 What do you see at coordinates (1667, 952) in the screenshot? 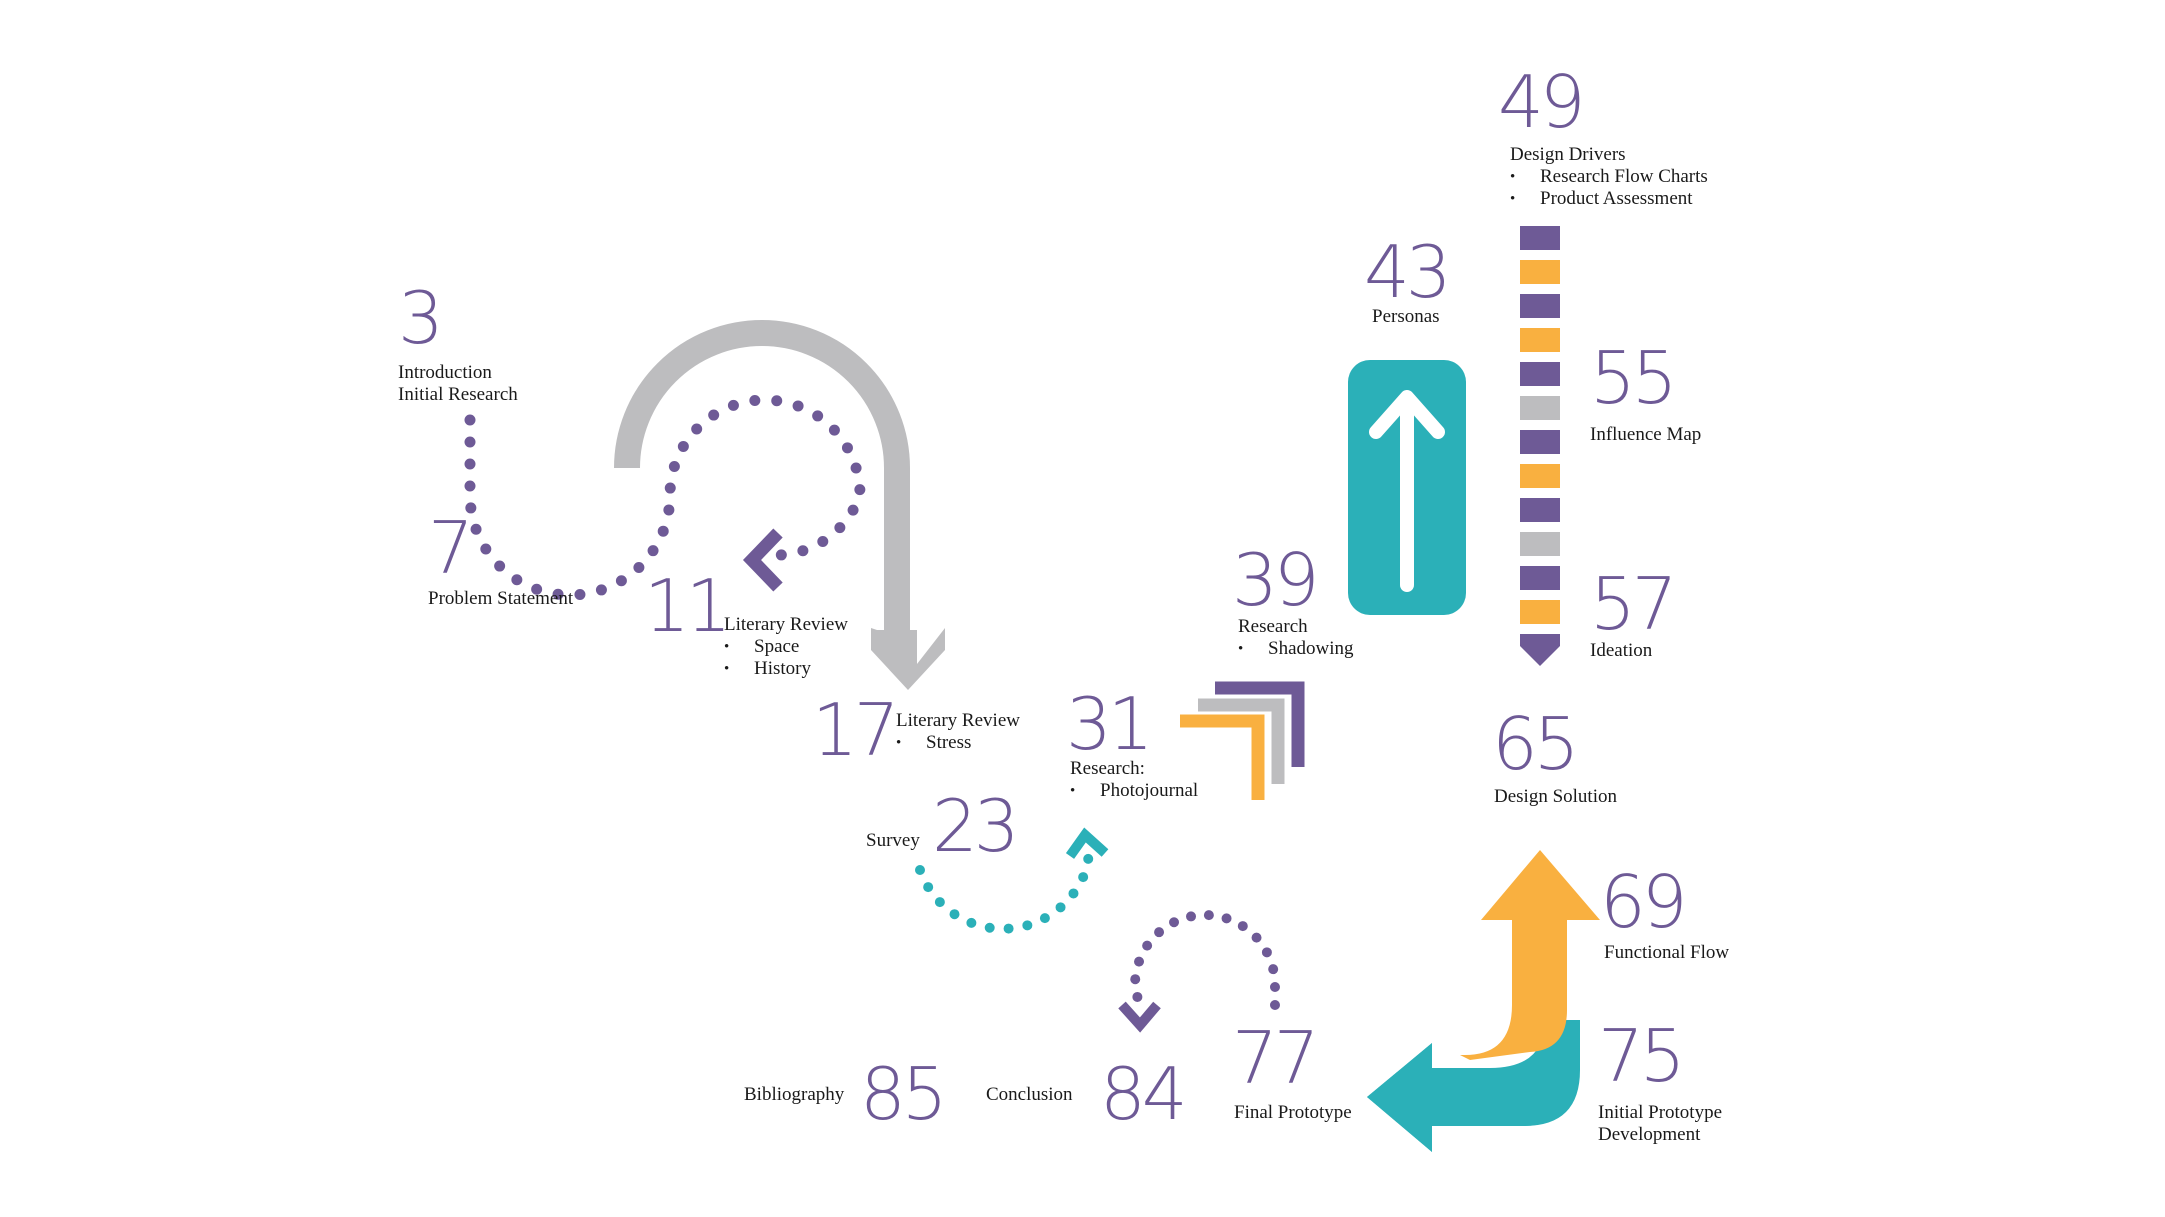
I see `node-title: Functional Flow` at bounding box center [1667, 952].